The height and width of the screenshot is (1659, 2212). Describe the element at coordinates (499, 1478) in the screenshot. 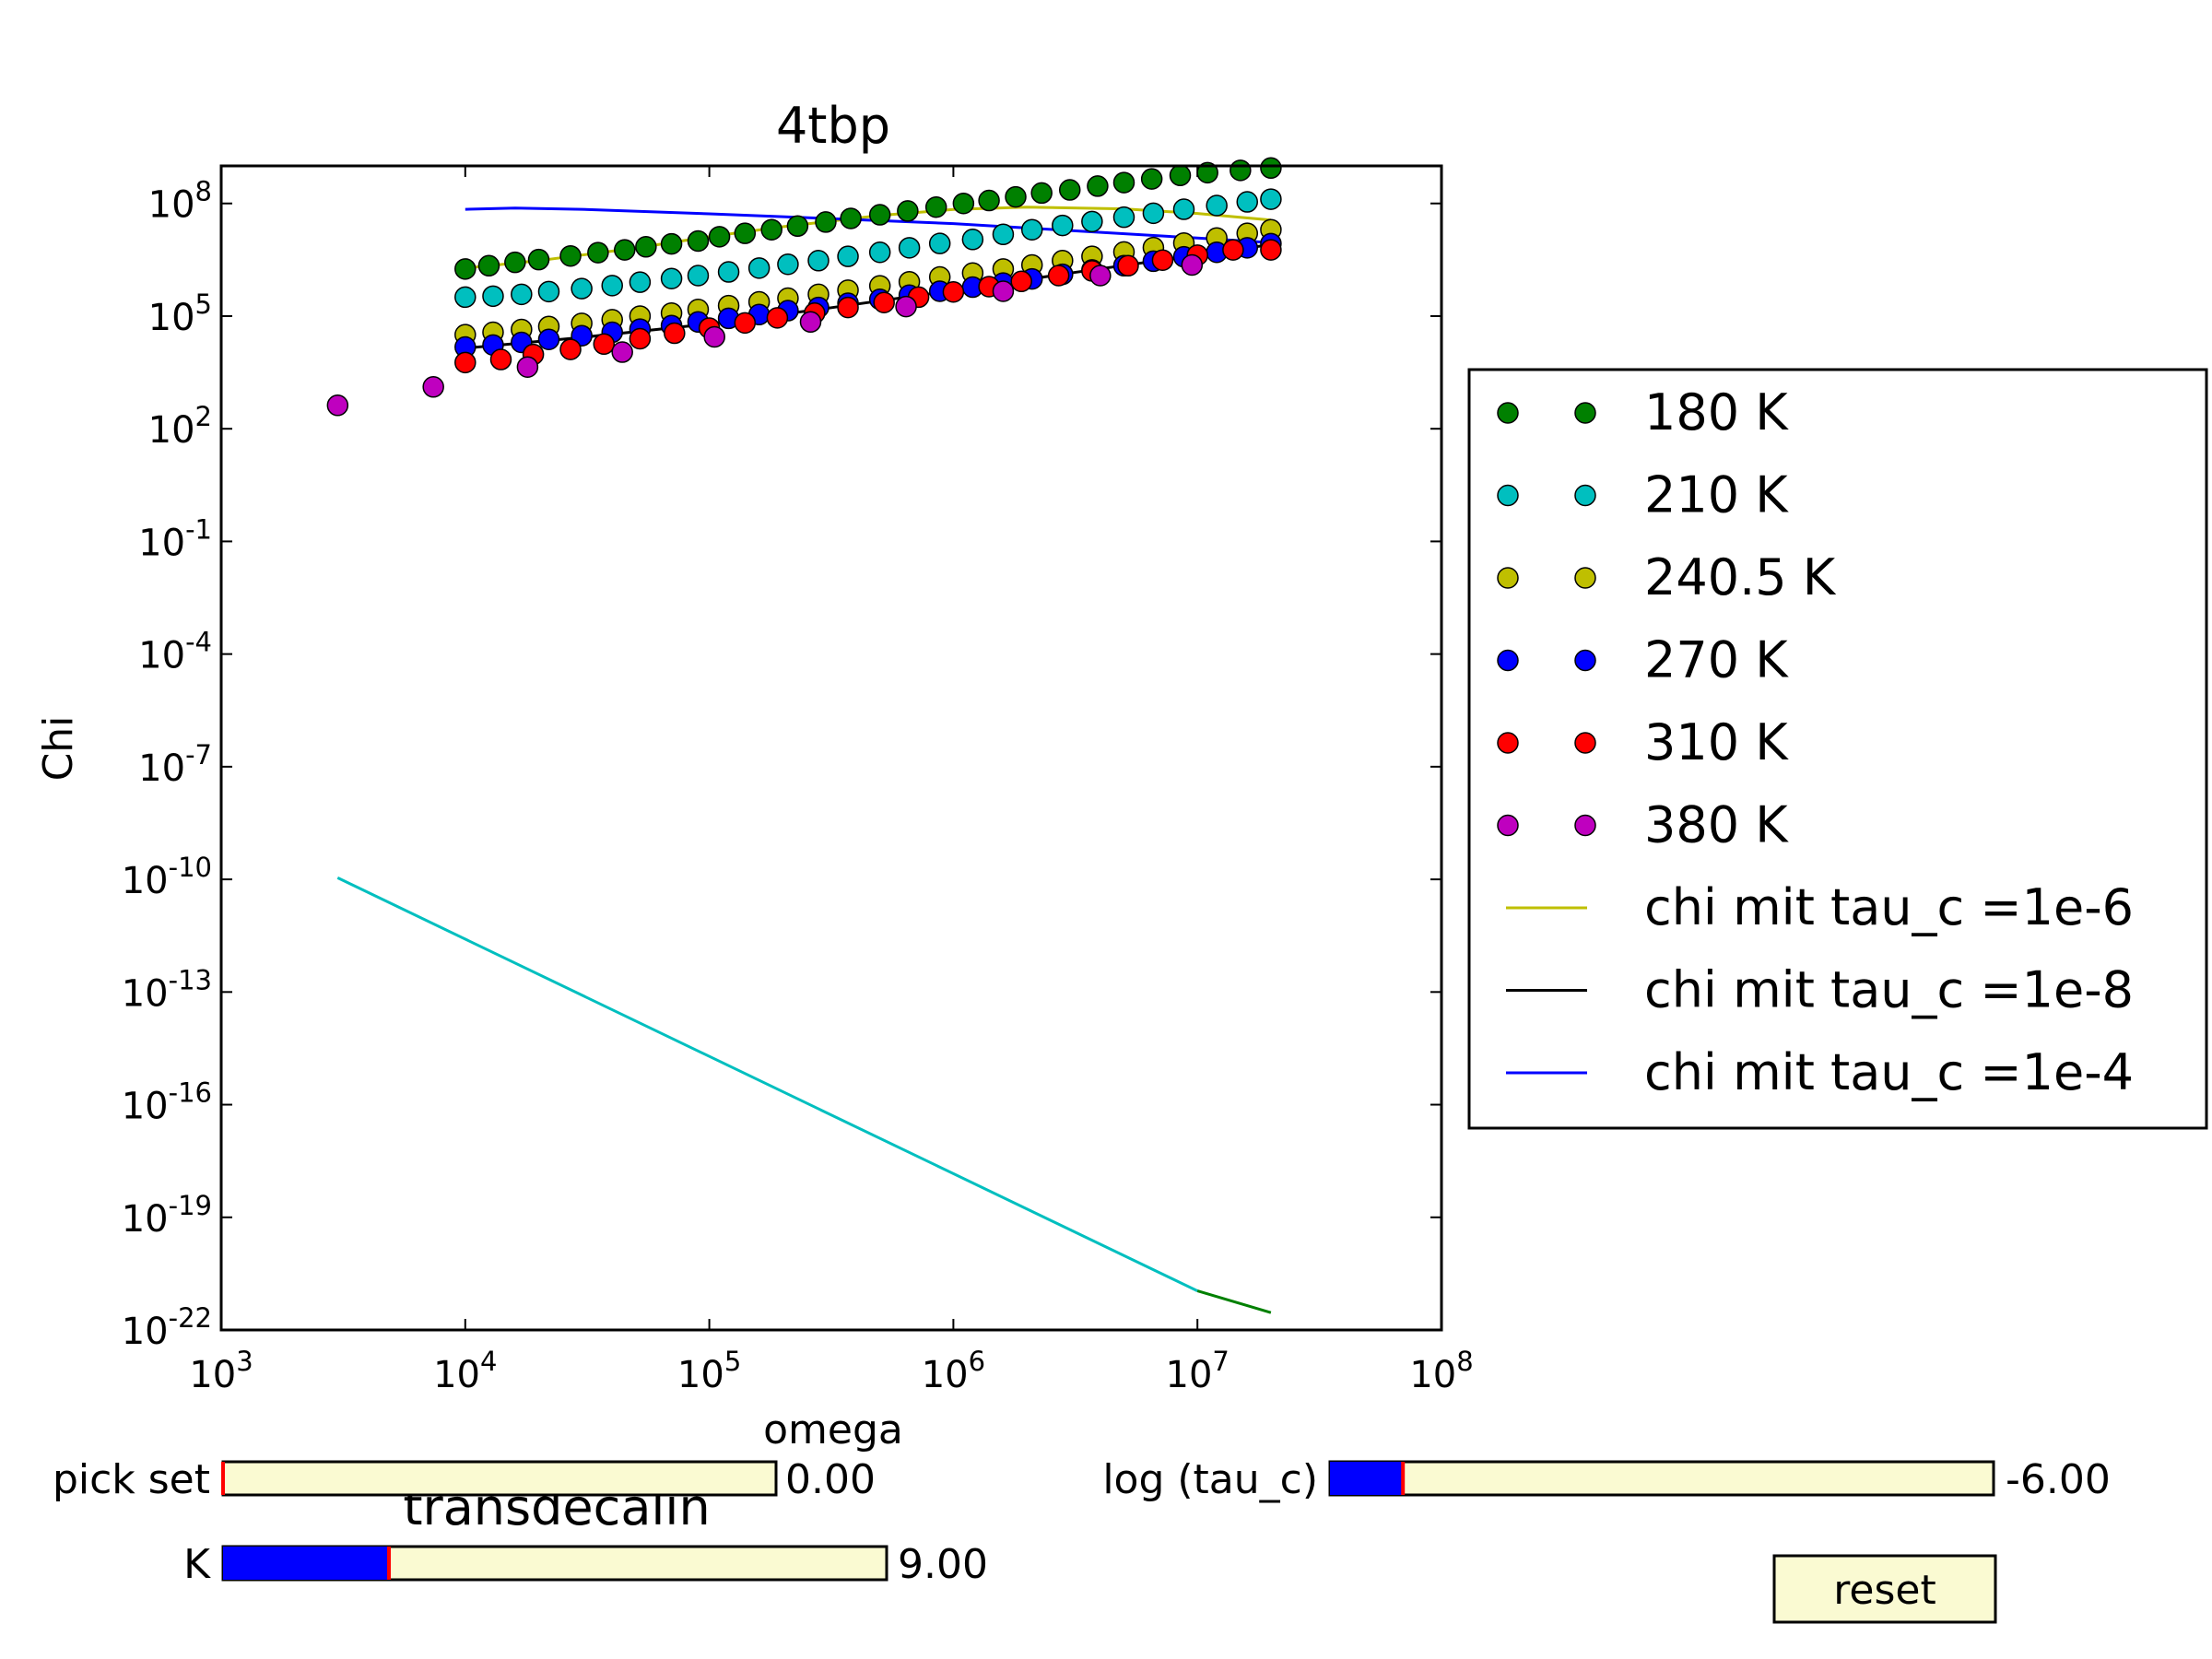

I see `pick-set-track` at that location.